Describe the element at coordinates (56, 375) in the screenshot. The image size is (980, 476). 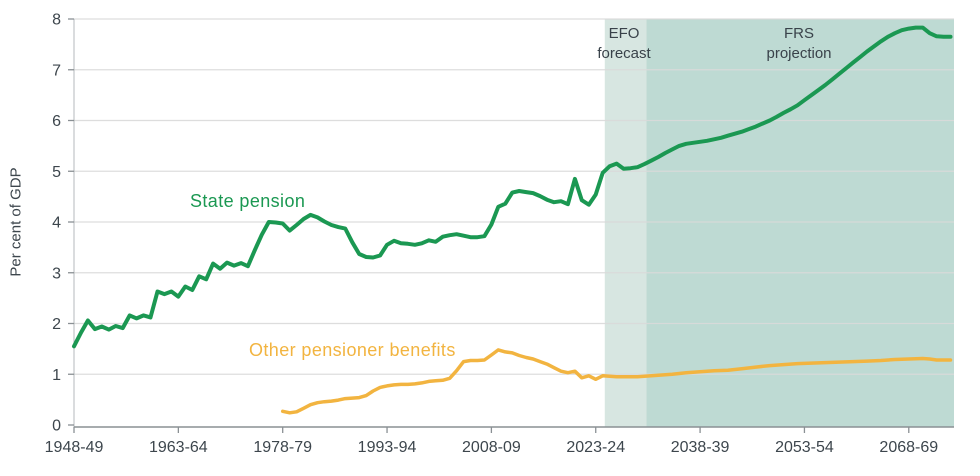
I see `y-tick-label: 1` at that location.